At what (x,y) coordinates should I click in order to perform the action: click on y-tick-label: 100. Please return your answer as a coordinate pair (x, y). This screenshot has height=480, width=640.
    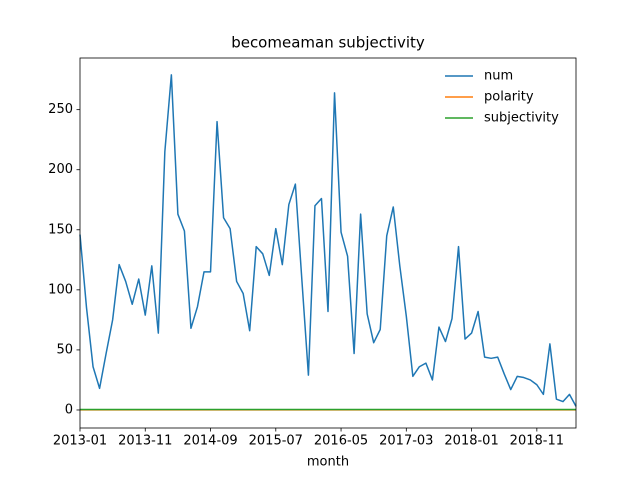
    Looking at the image, I should click on (60, 289).